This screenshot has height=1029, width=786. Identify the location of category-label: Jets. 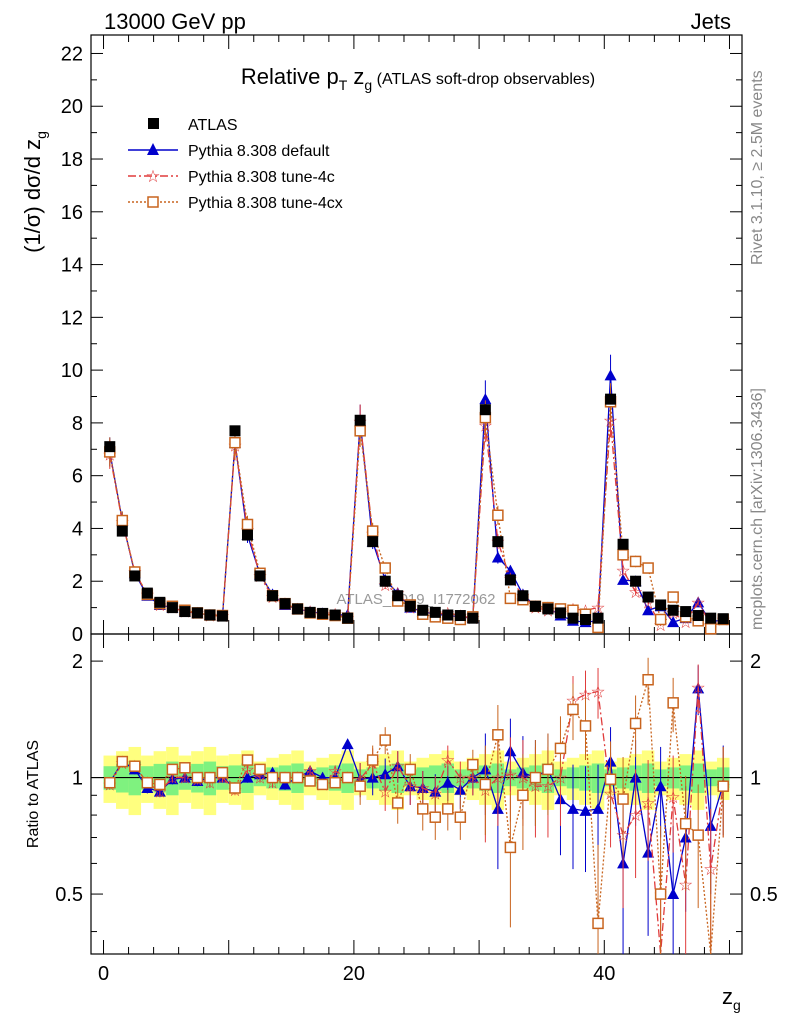
(711, 21).